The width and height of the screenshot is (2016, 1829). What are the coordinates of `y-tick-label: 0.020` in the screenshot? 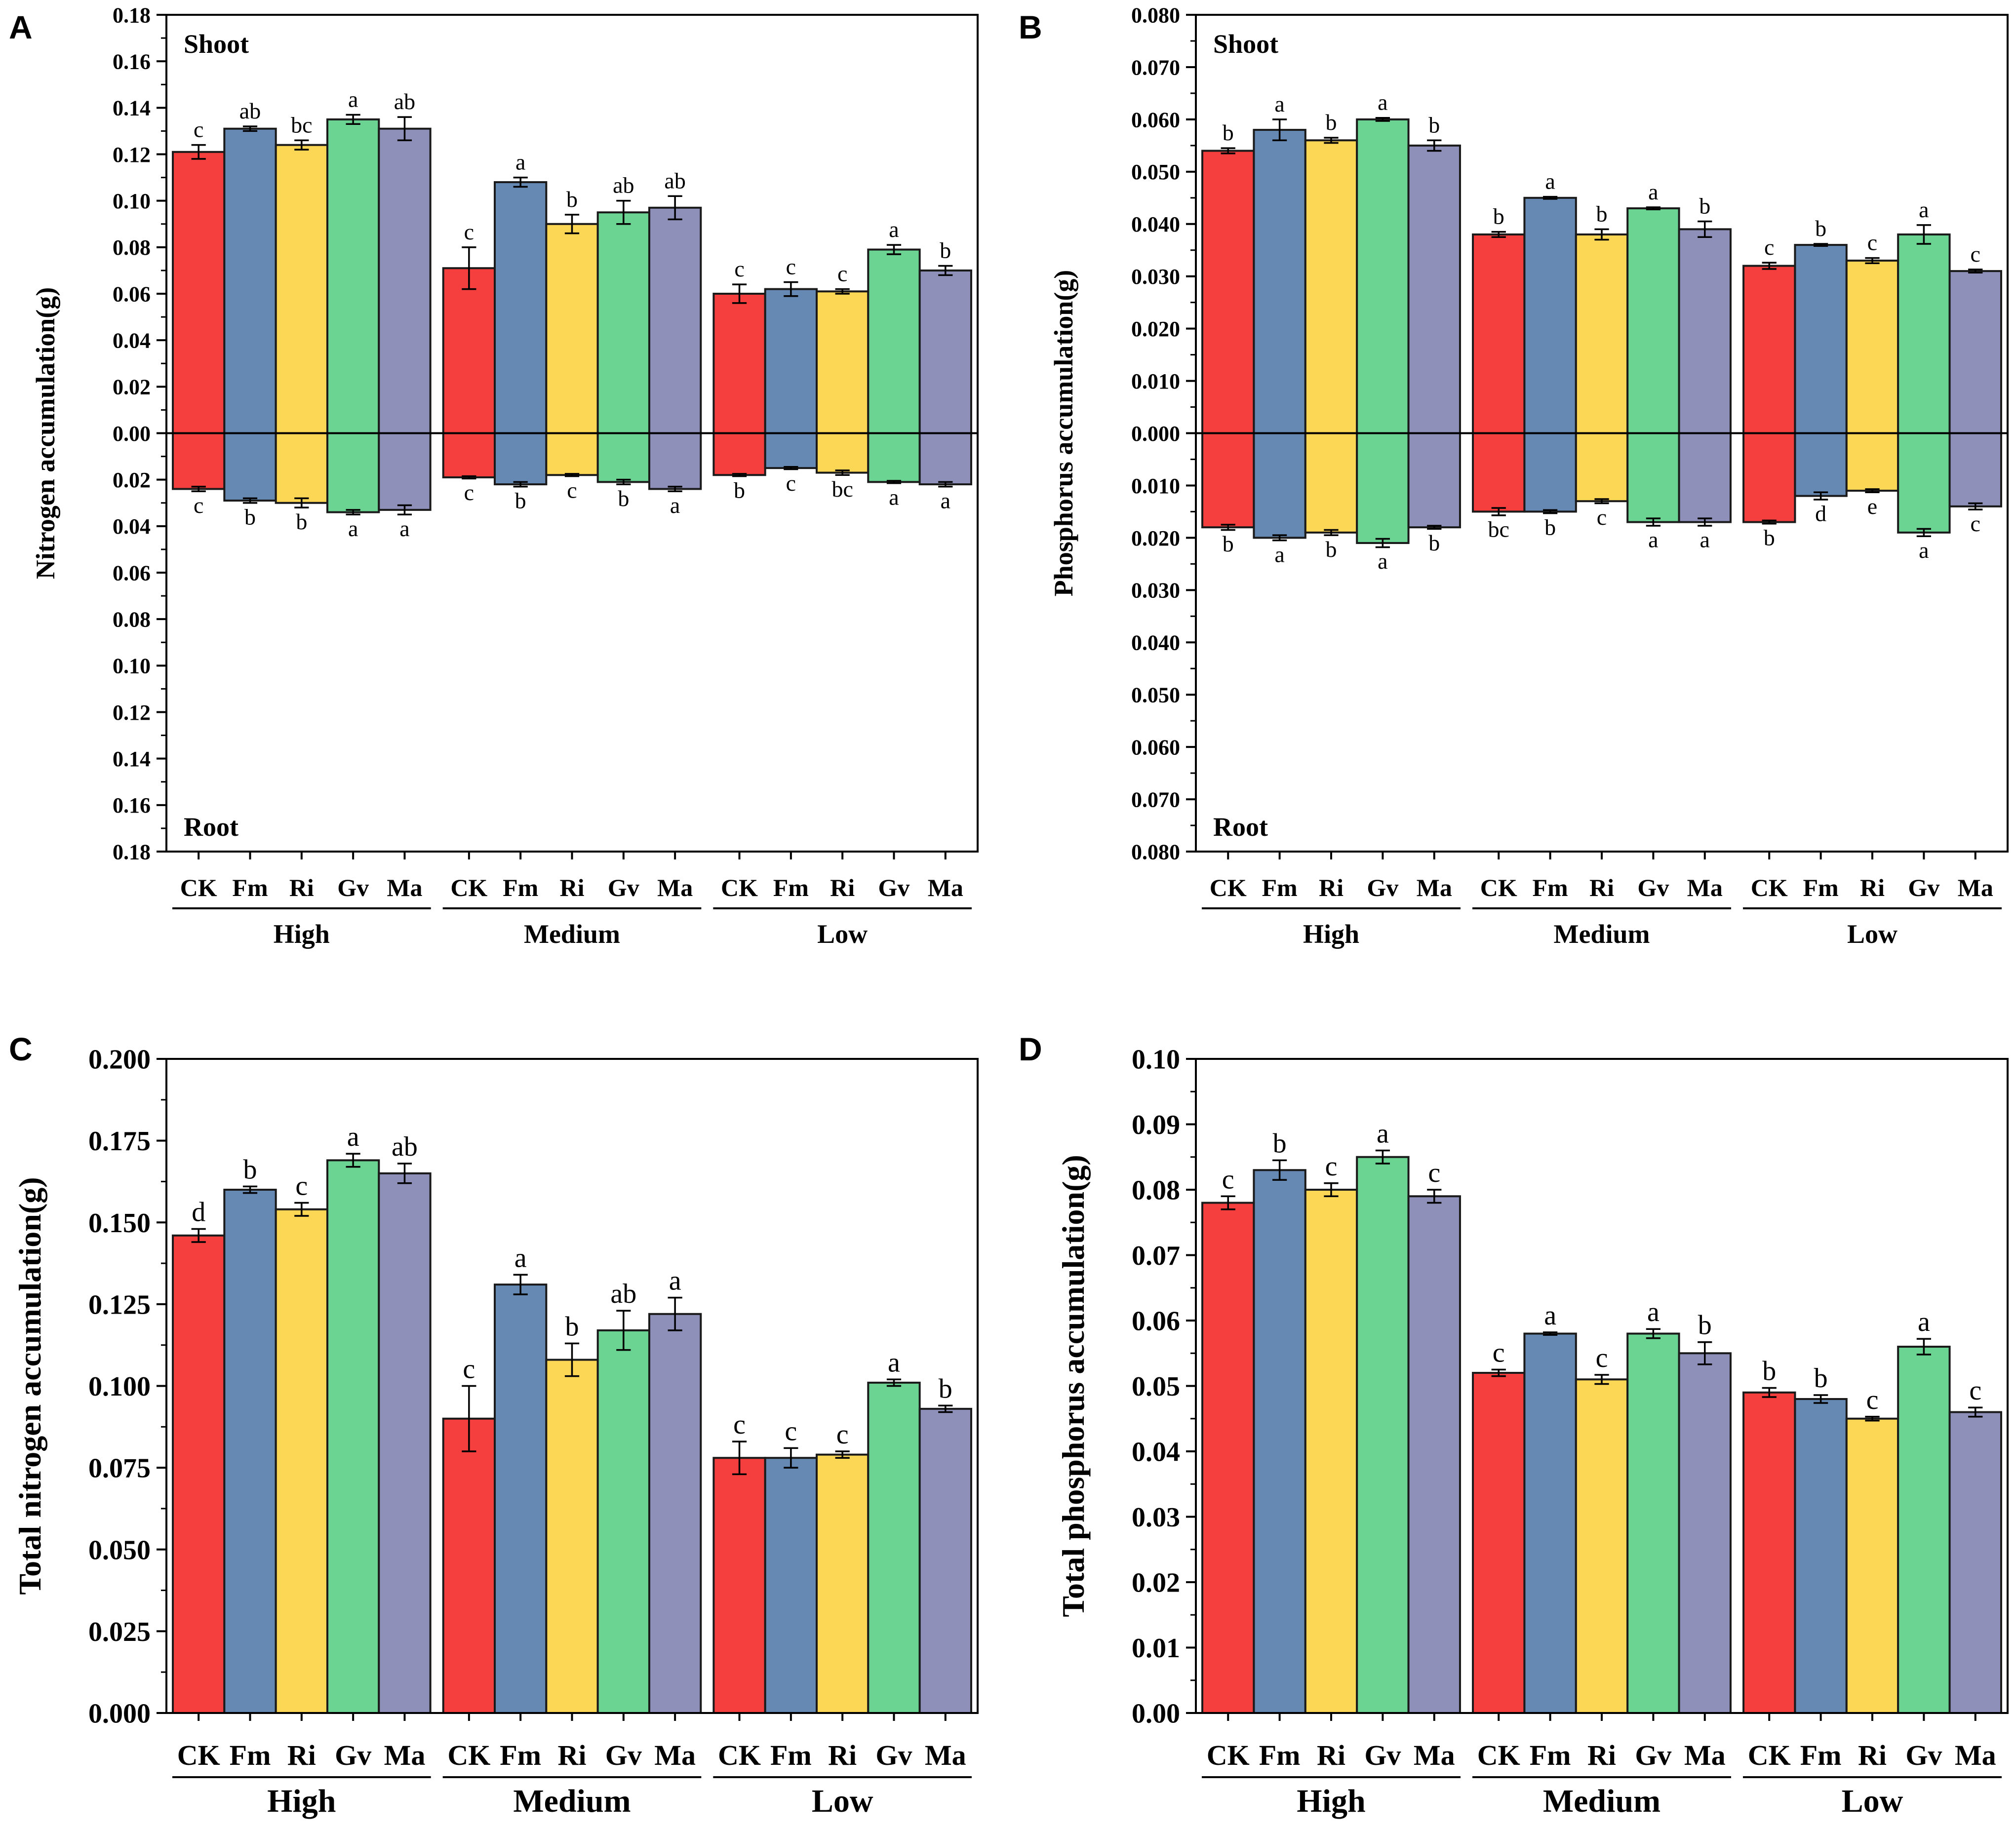 It's located at (1155, 329).